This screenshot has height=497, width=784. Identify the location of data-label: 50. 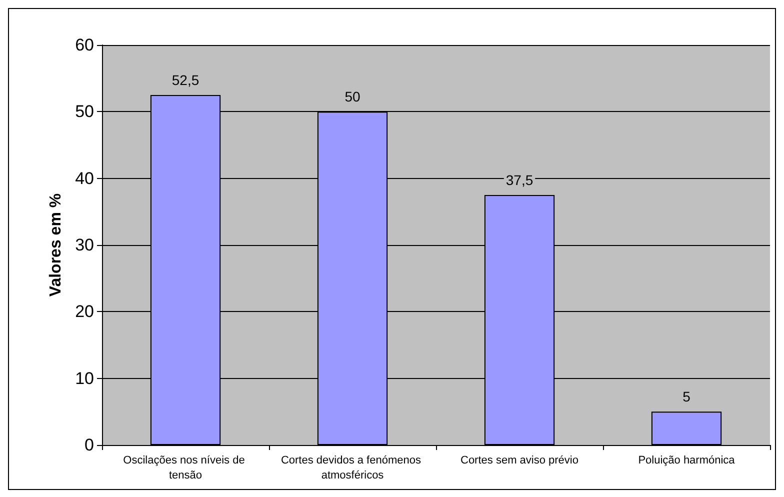
(352, 96).